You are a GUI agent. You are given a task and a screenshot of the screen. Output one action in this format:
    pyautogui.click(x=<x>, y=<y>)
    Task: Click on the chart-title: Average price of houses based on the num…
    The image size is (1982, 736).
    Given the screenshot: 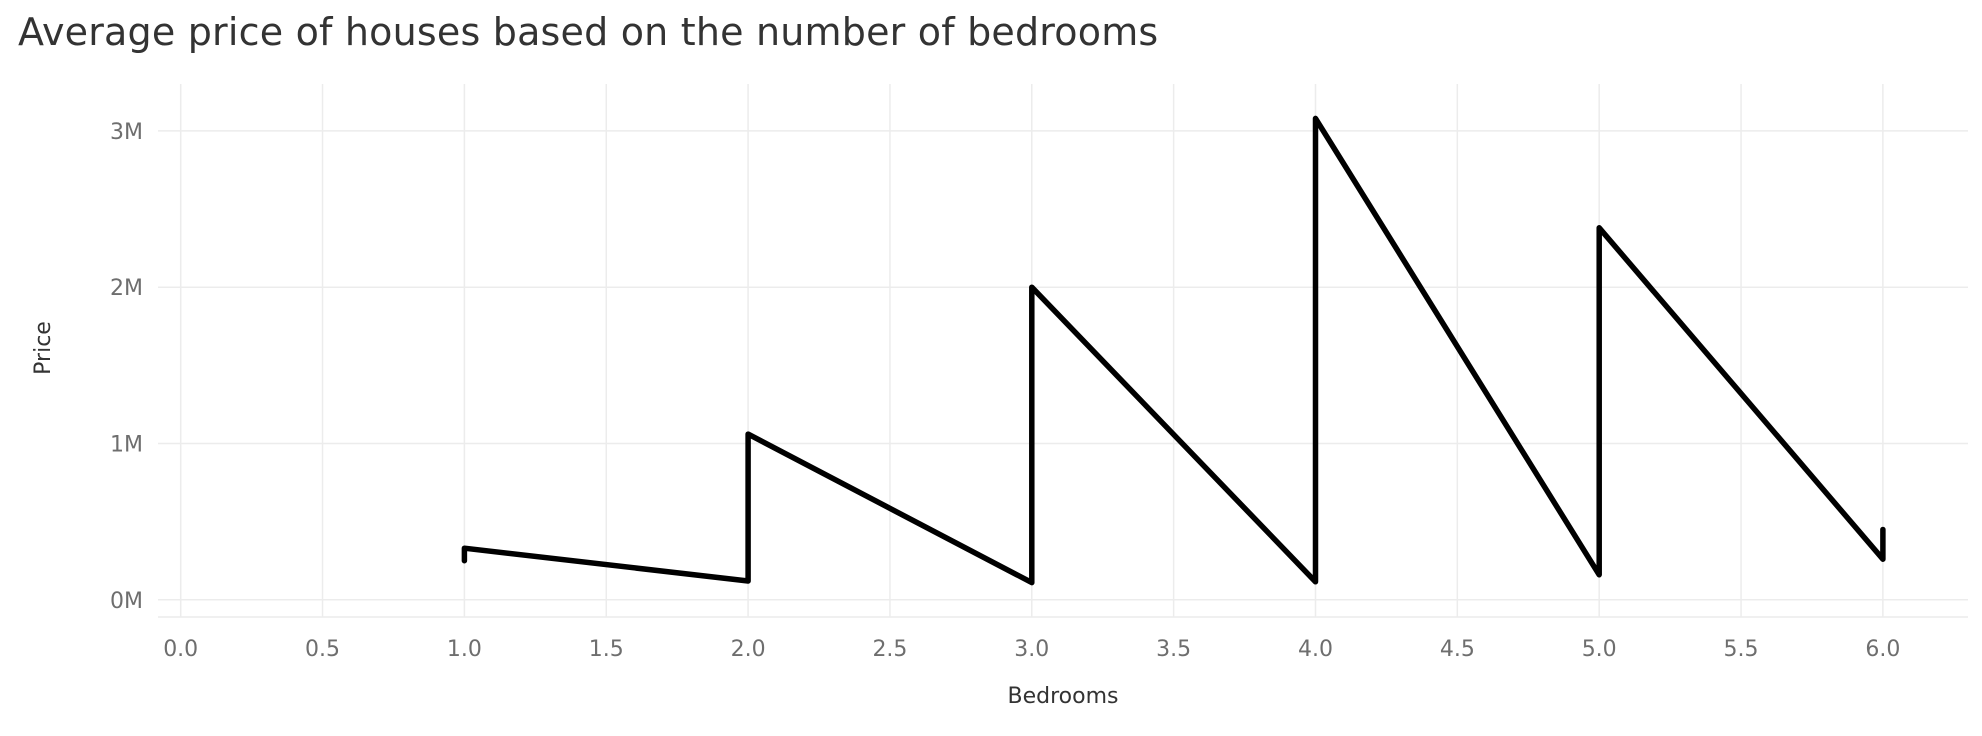 What is the action you would take?
    pyautogui.click(x=588, y=32)
    